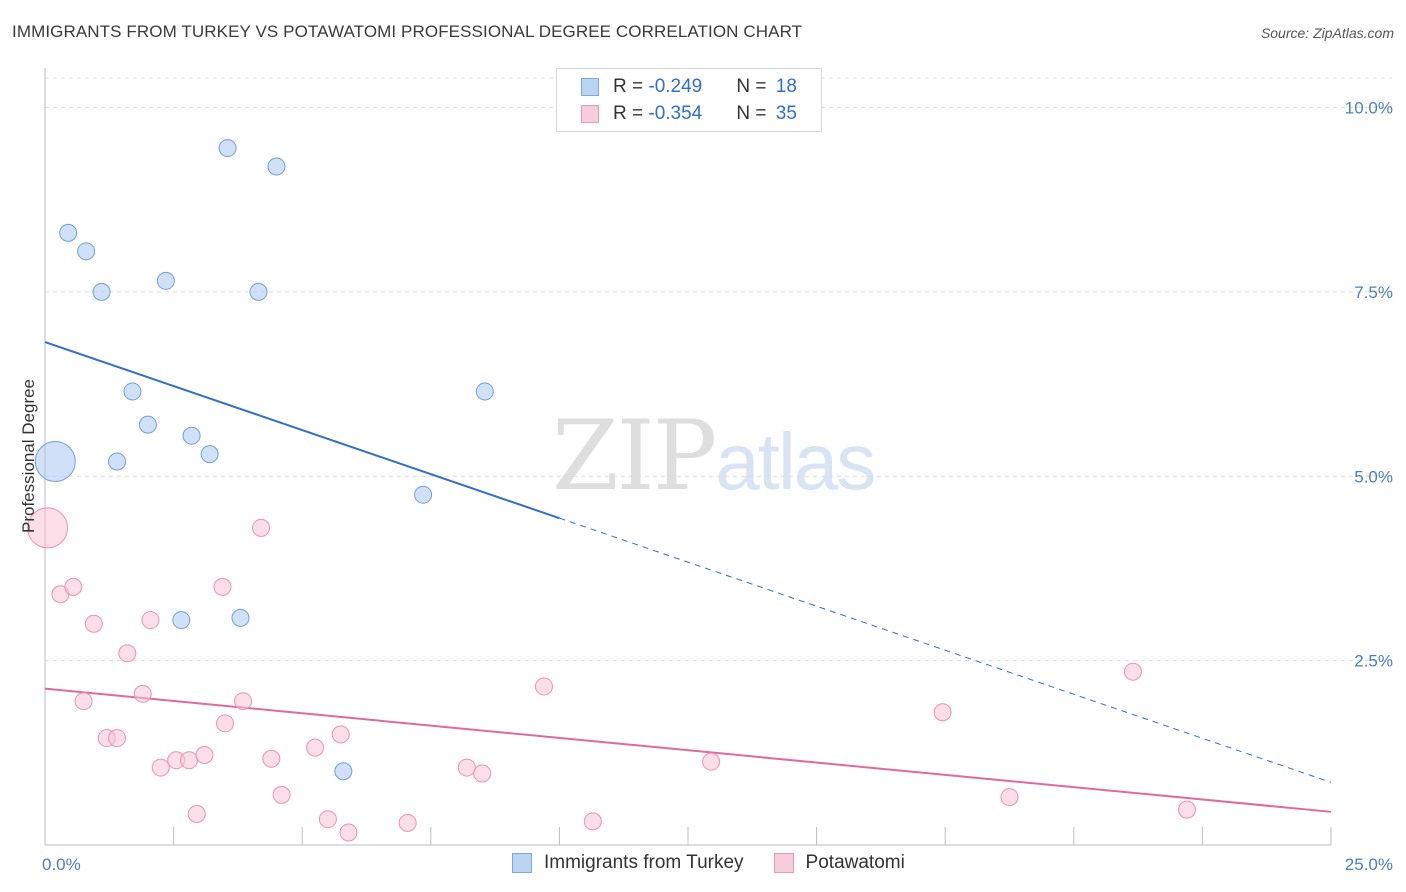 Image resolution: width=1406 pixels, height=892 pixels. Describe the element at coordinates (590, 87) in the screenshot. I see `legend-swatch-turkey` at that location.